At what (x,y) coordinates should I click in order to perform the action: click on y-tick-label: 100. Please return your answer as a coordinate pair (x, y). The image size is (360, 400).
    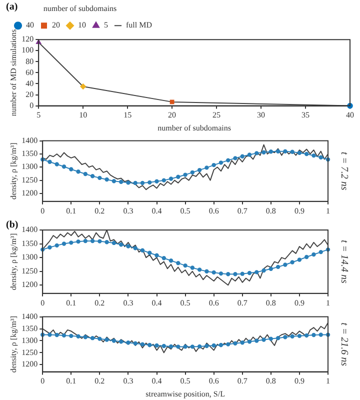
    Looking at the image, I should click on (28, 50).